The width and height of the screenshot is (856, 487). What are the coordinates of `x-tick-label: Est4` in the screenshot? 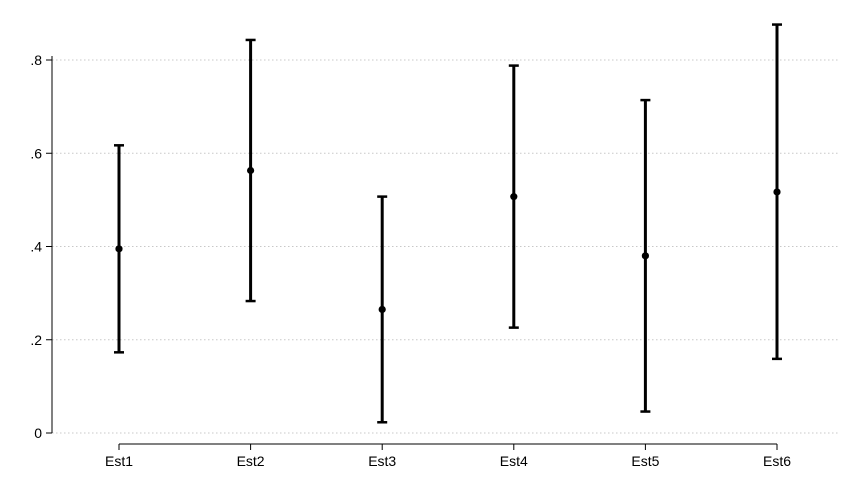 It's located at (514, 461).